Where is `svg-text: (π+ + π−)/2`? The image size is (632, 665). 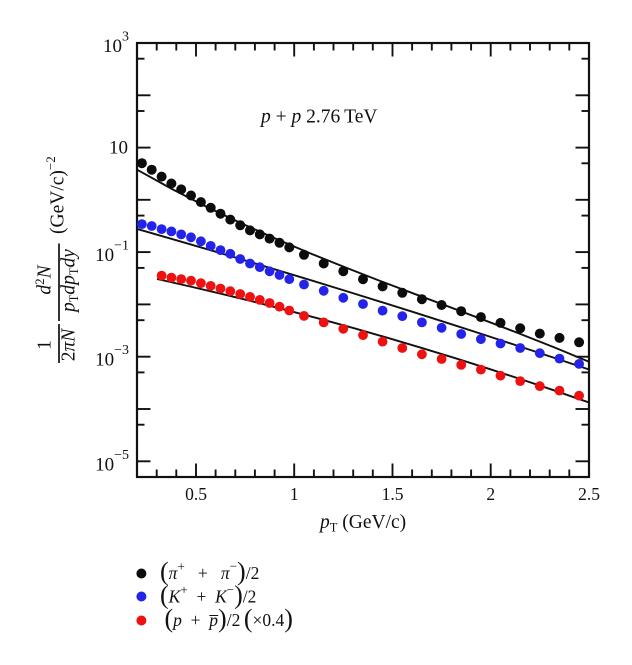
svg-text: (π+ + π−)/2 is located at coordinates (209, 571).